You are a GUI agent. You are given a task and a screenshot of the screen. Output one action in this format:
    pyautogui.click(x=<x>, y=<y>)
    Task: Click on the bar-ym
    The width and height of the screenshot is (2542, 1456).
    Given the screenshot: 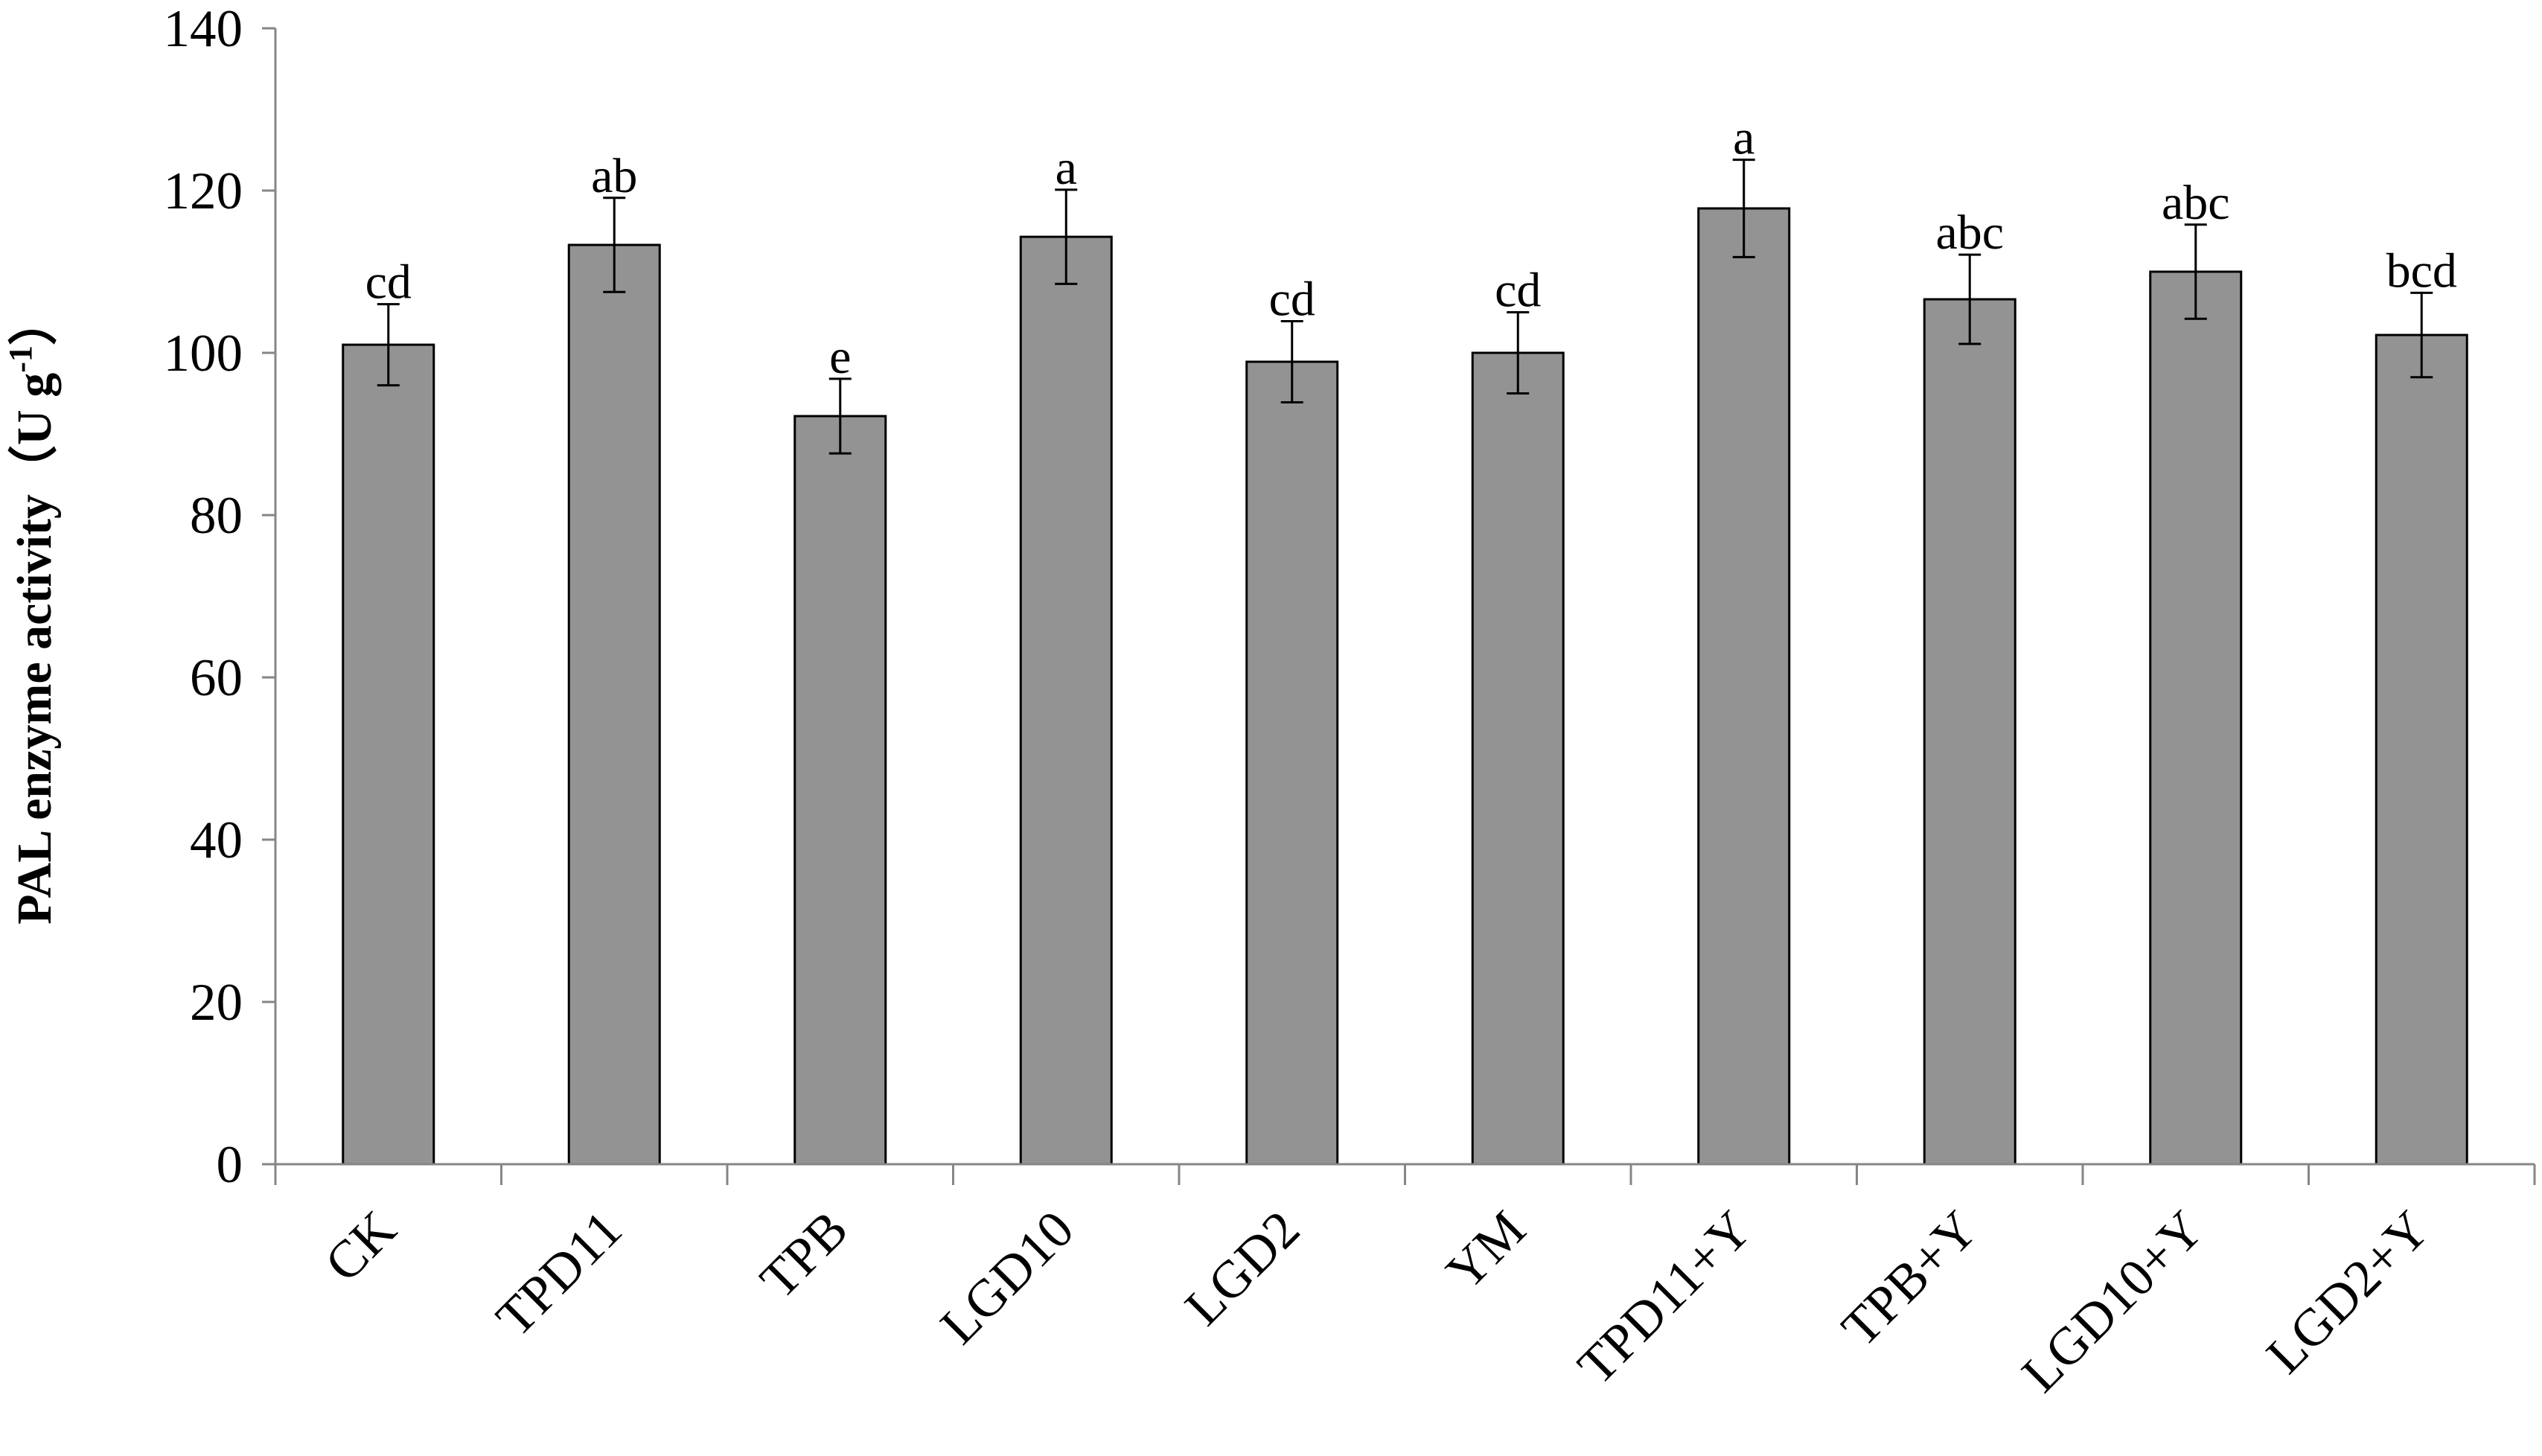 What is the action you would take?
    pyautogui.click(x=1518, y=758)
    